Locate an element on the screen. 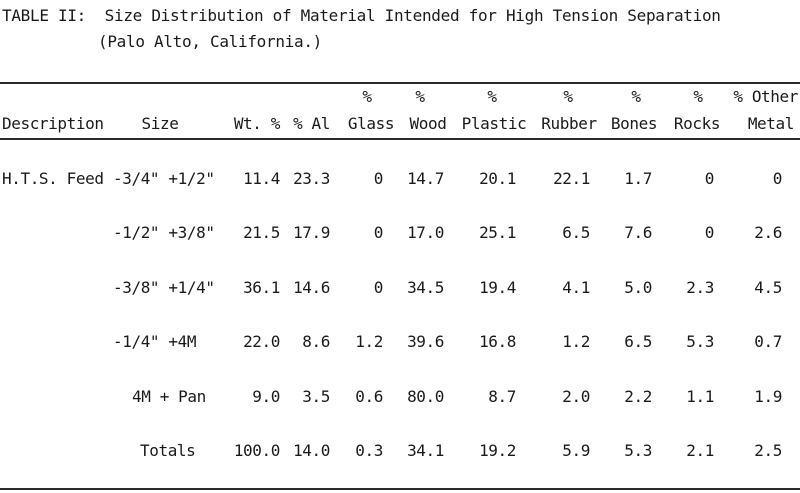  table-cell-rocks: 5.3 is located at coordinates (700, 341).